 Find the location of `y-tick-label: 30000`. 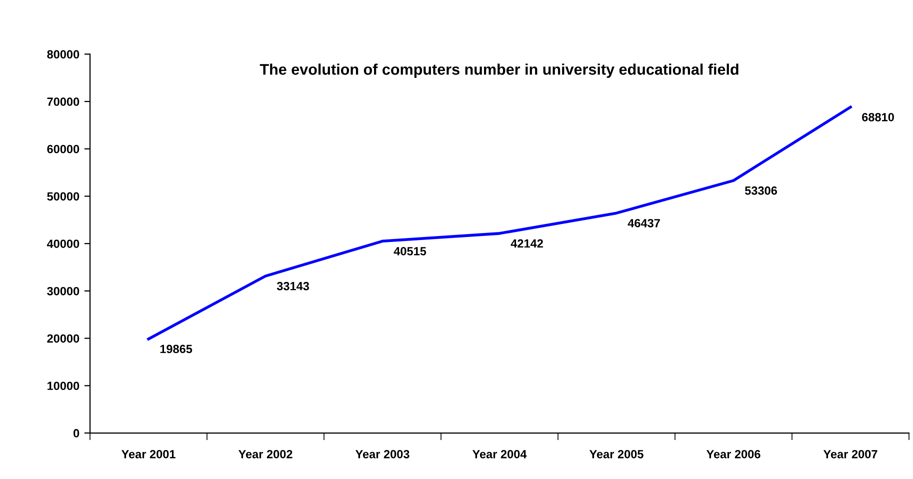

y-tick-label: 30000 is located at coordinates (63, 291).